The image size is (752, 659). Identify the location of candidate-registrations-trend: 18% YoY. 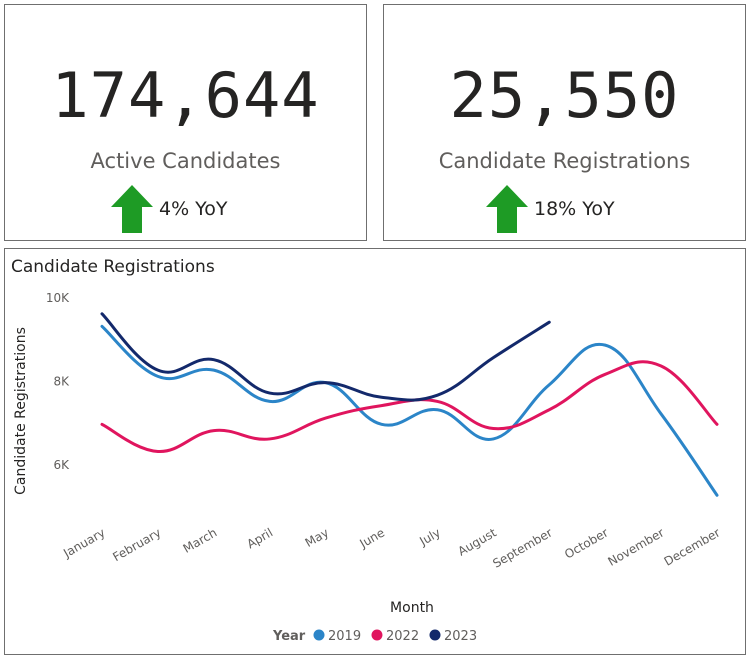
(550, 209).